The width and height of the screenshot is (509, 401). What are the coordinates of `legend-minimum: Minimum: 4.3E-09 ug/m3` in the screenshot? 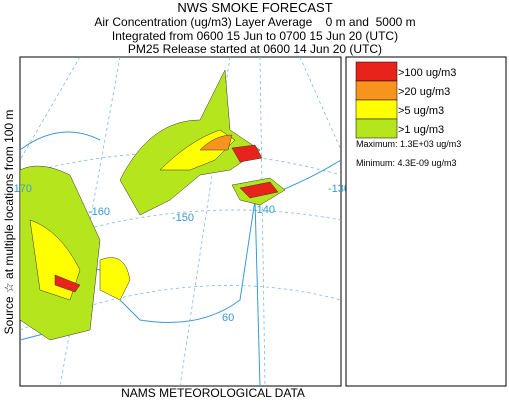 It's located at (406, 163).